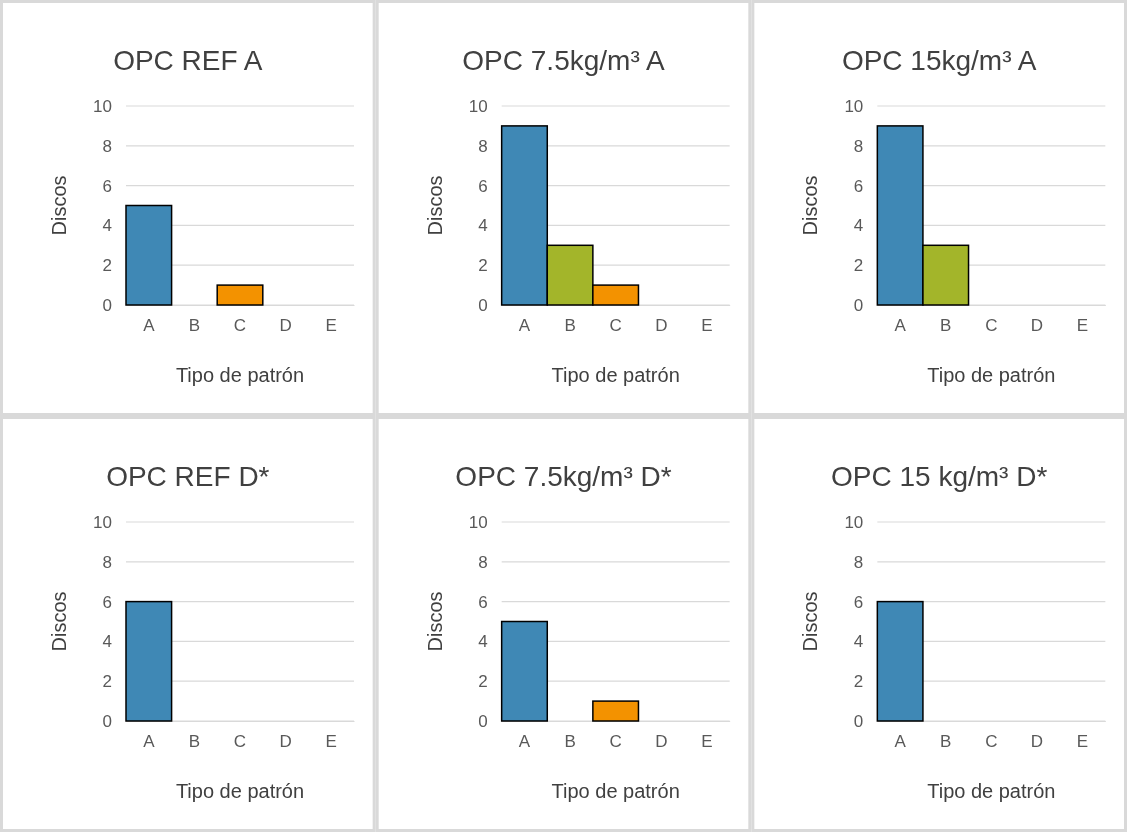 The height and width of the screenshot is (832, 1127). I want to click on chart-title: OPC 7.5kg/m³ A, so click(563, 60).